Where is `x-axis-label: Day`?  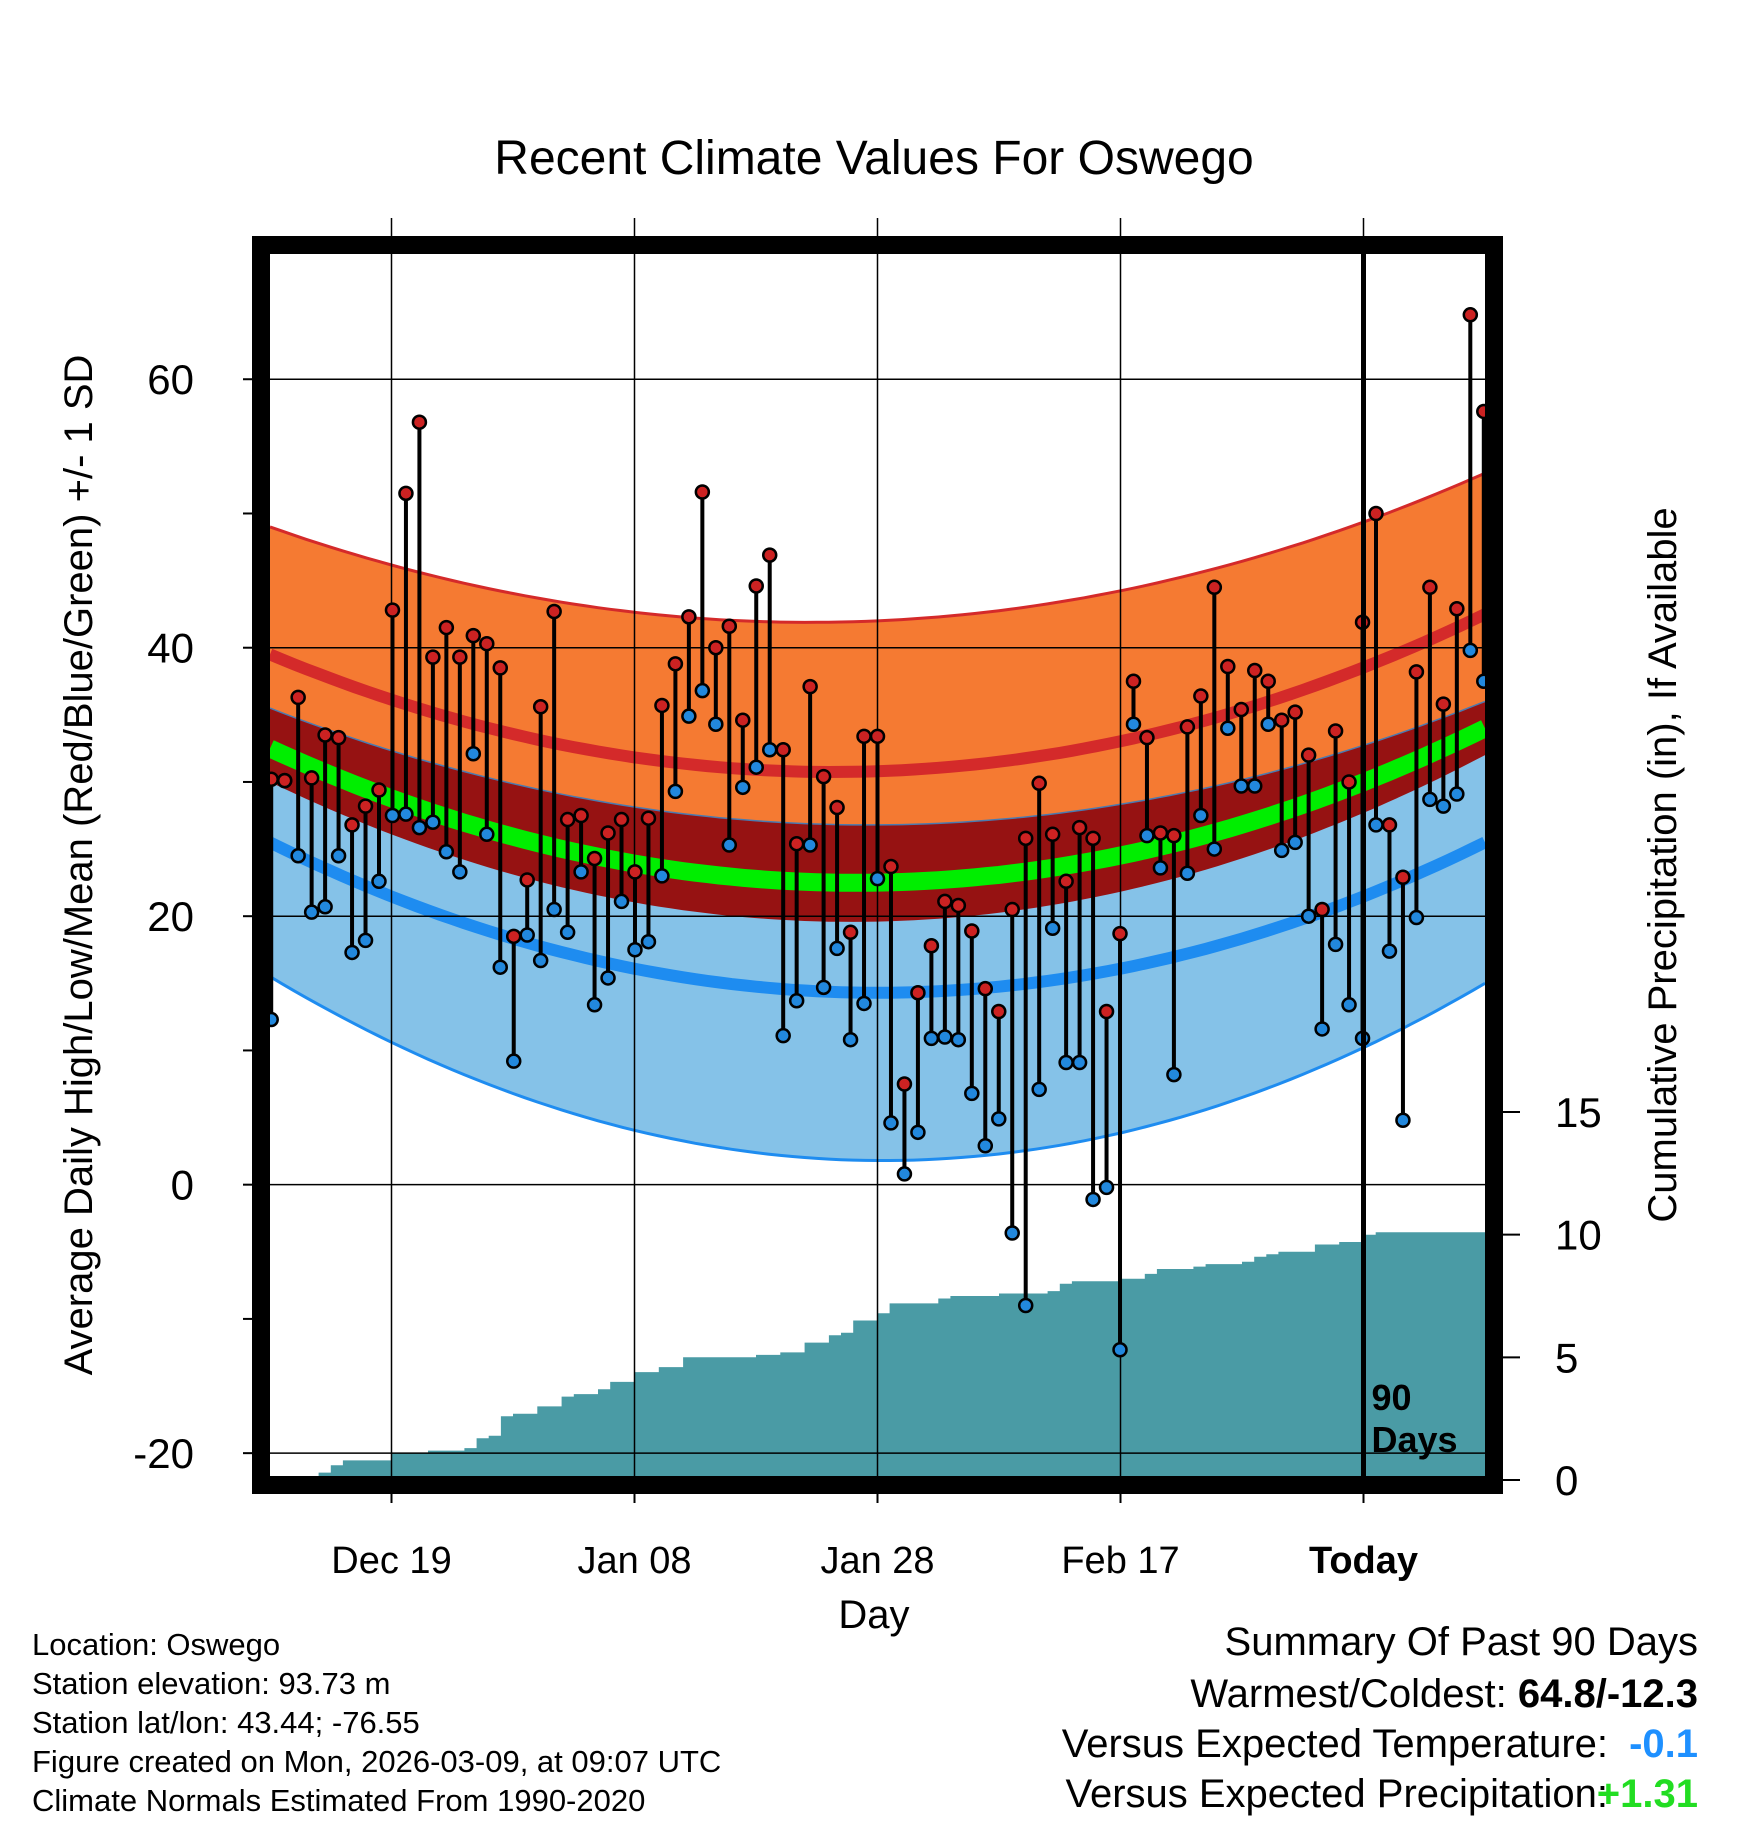 x-axis-label: Day is located at coordinates (873, 1615).